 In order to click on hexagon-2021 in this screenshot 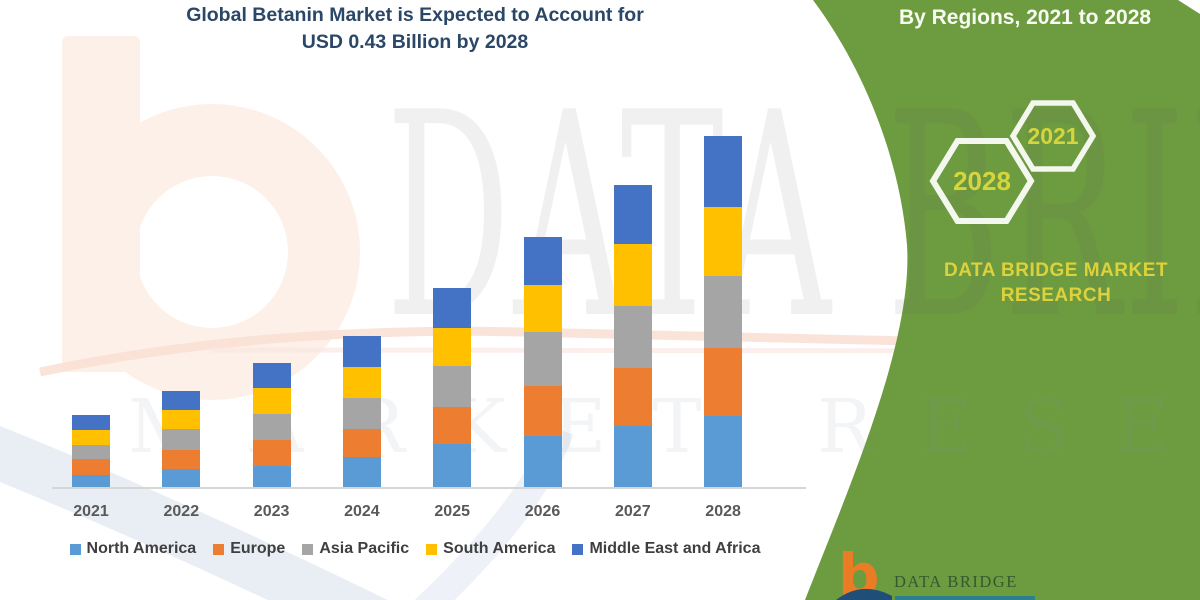, I will do `click(1053, 136)`.